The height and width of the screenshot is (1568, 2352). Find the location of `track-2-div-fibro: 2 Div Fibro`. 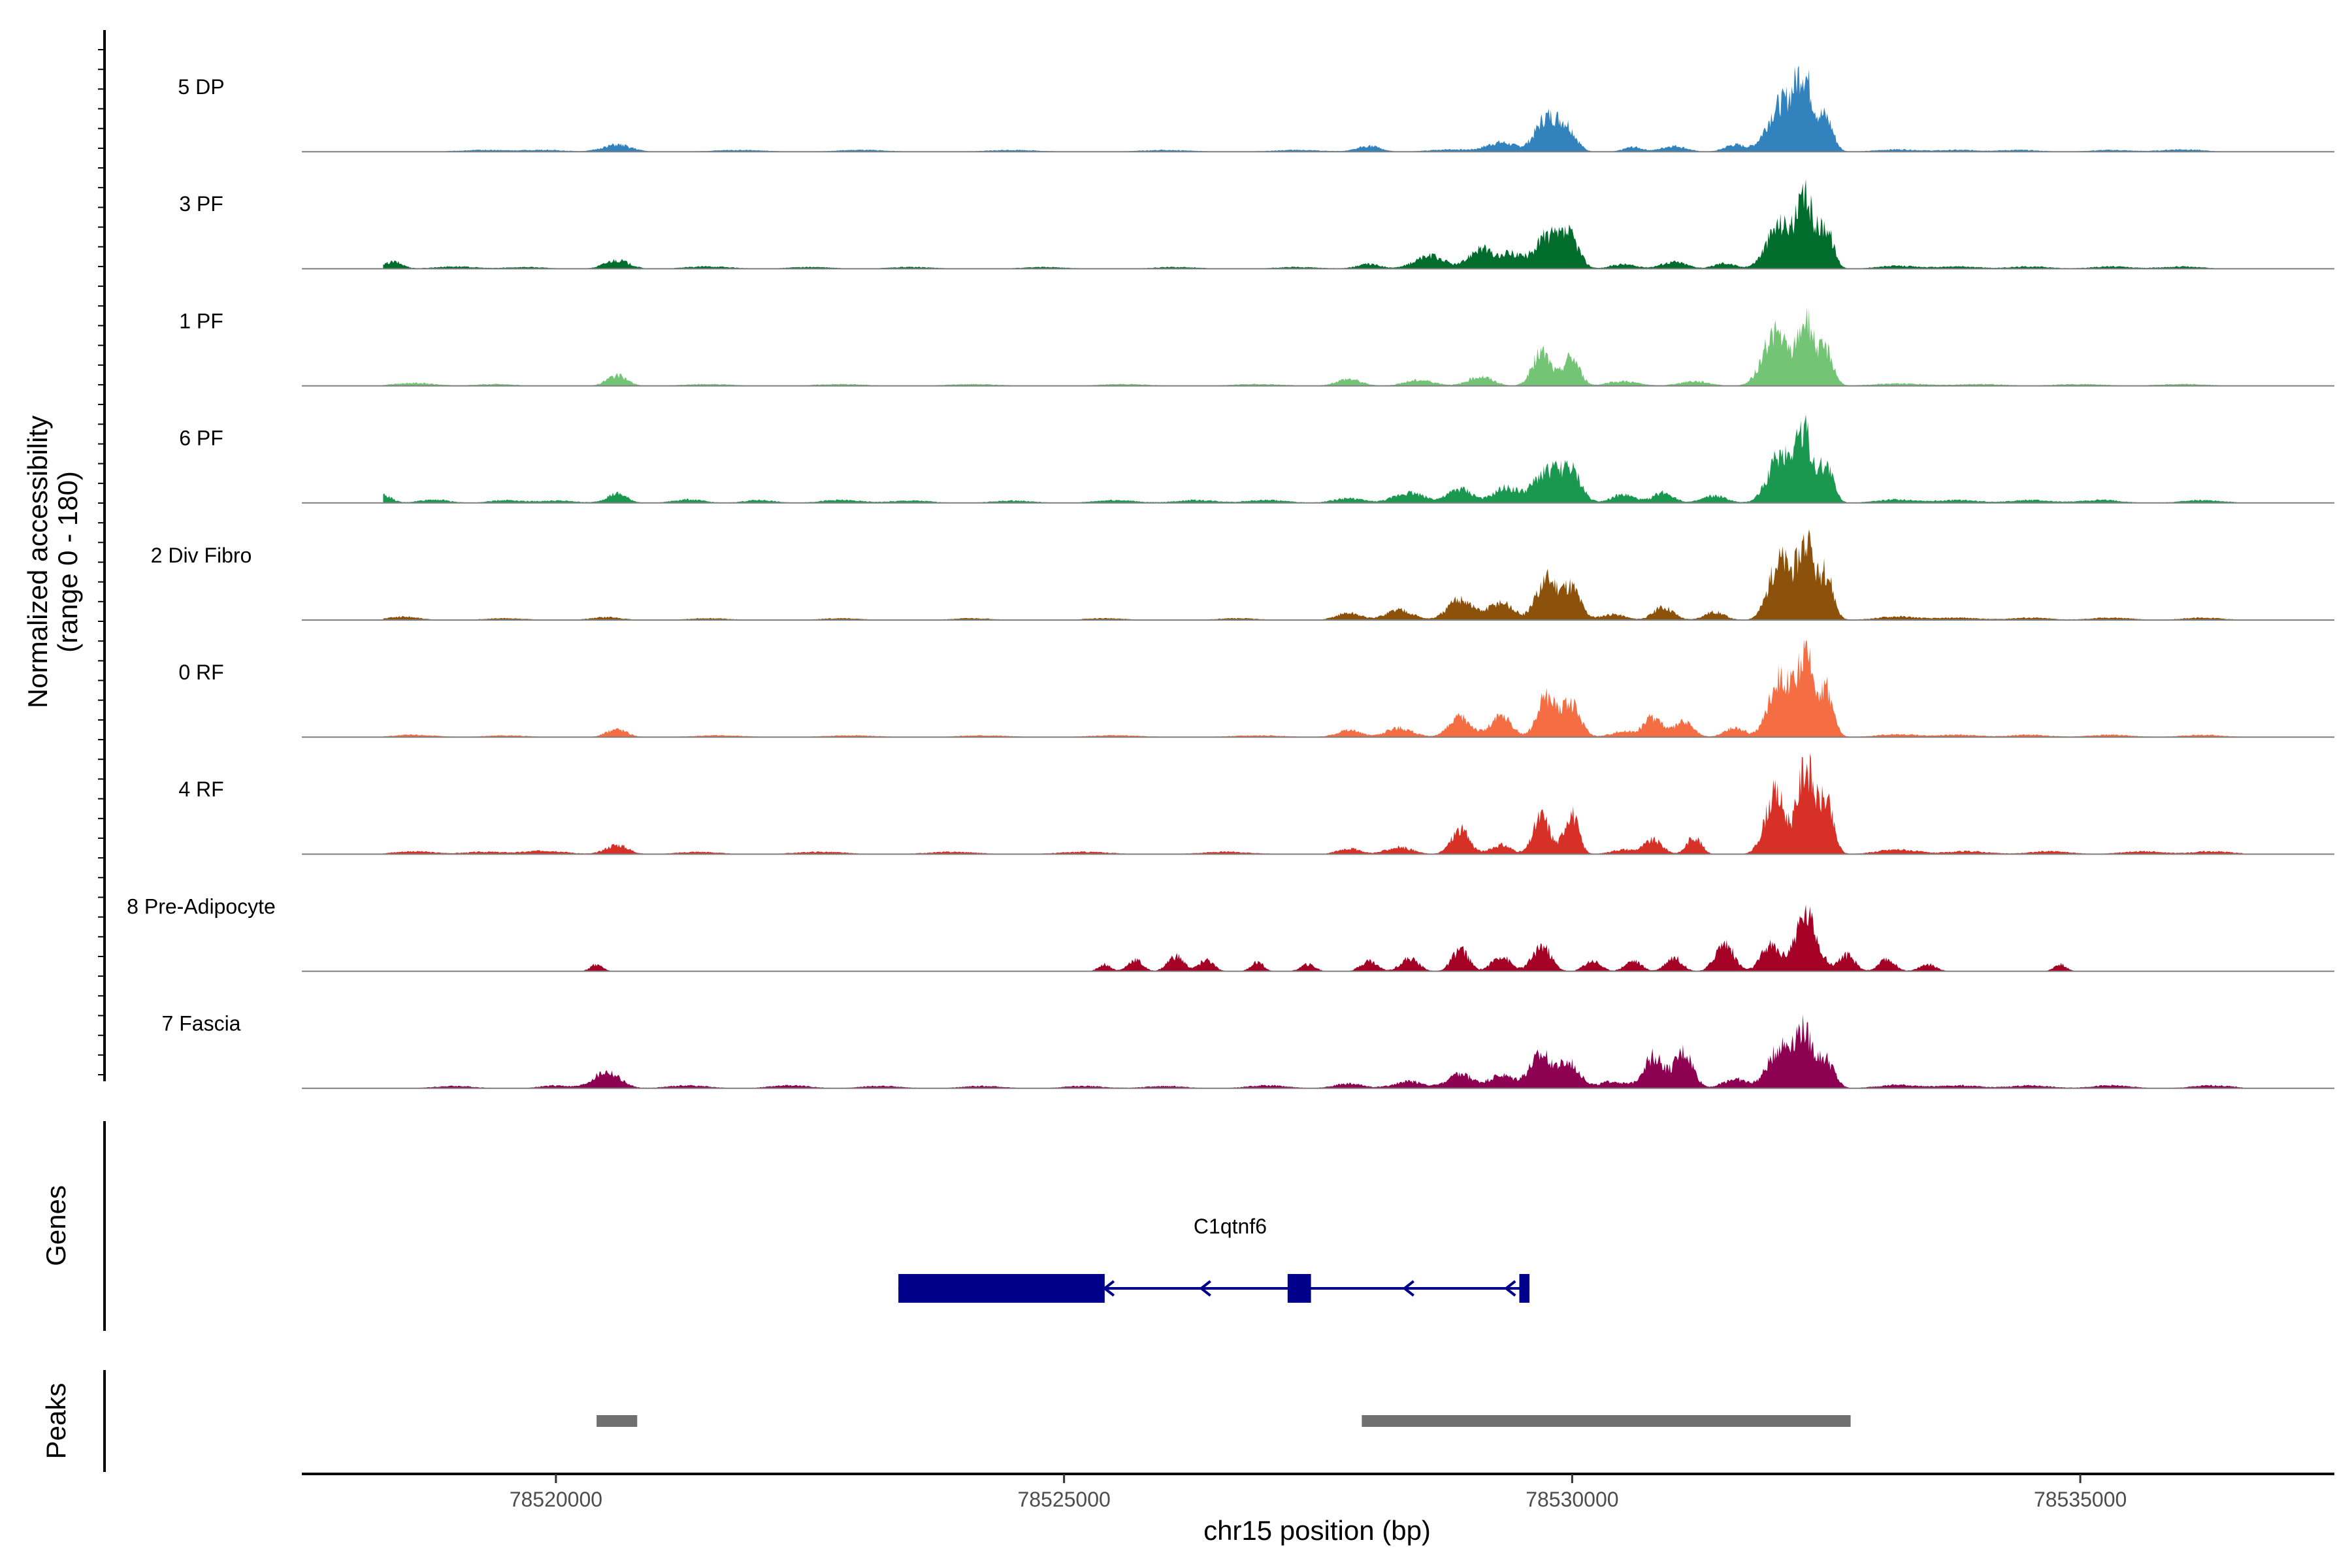

track-2-div-fibro: 2 Div Fibro is located at coordinates (1242, 575).